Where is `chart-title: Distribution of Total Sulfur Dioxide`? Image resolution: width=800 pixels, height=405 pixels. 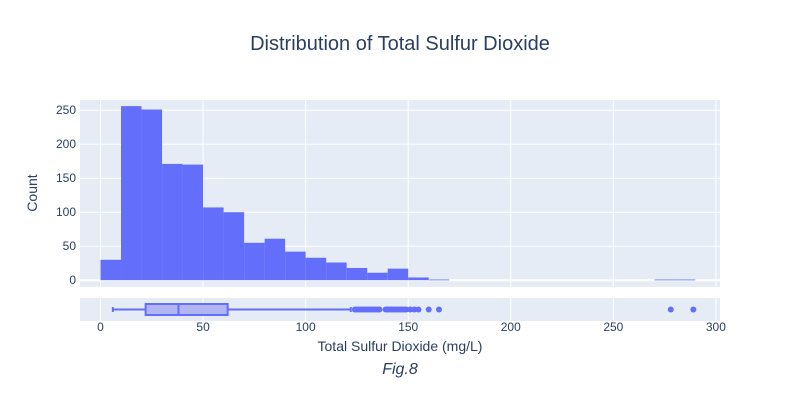
chart-title: Distribution of Total Sulfur Dioxide is located at coordinates (400, 44).